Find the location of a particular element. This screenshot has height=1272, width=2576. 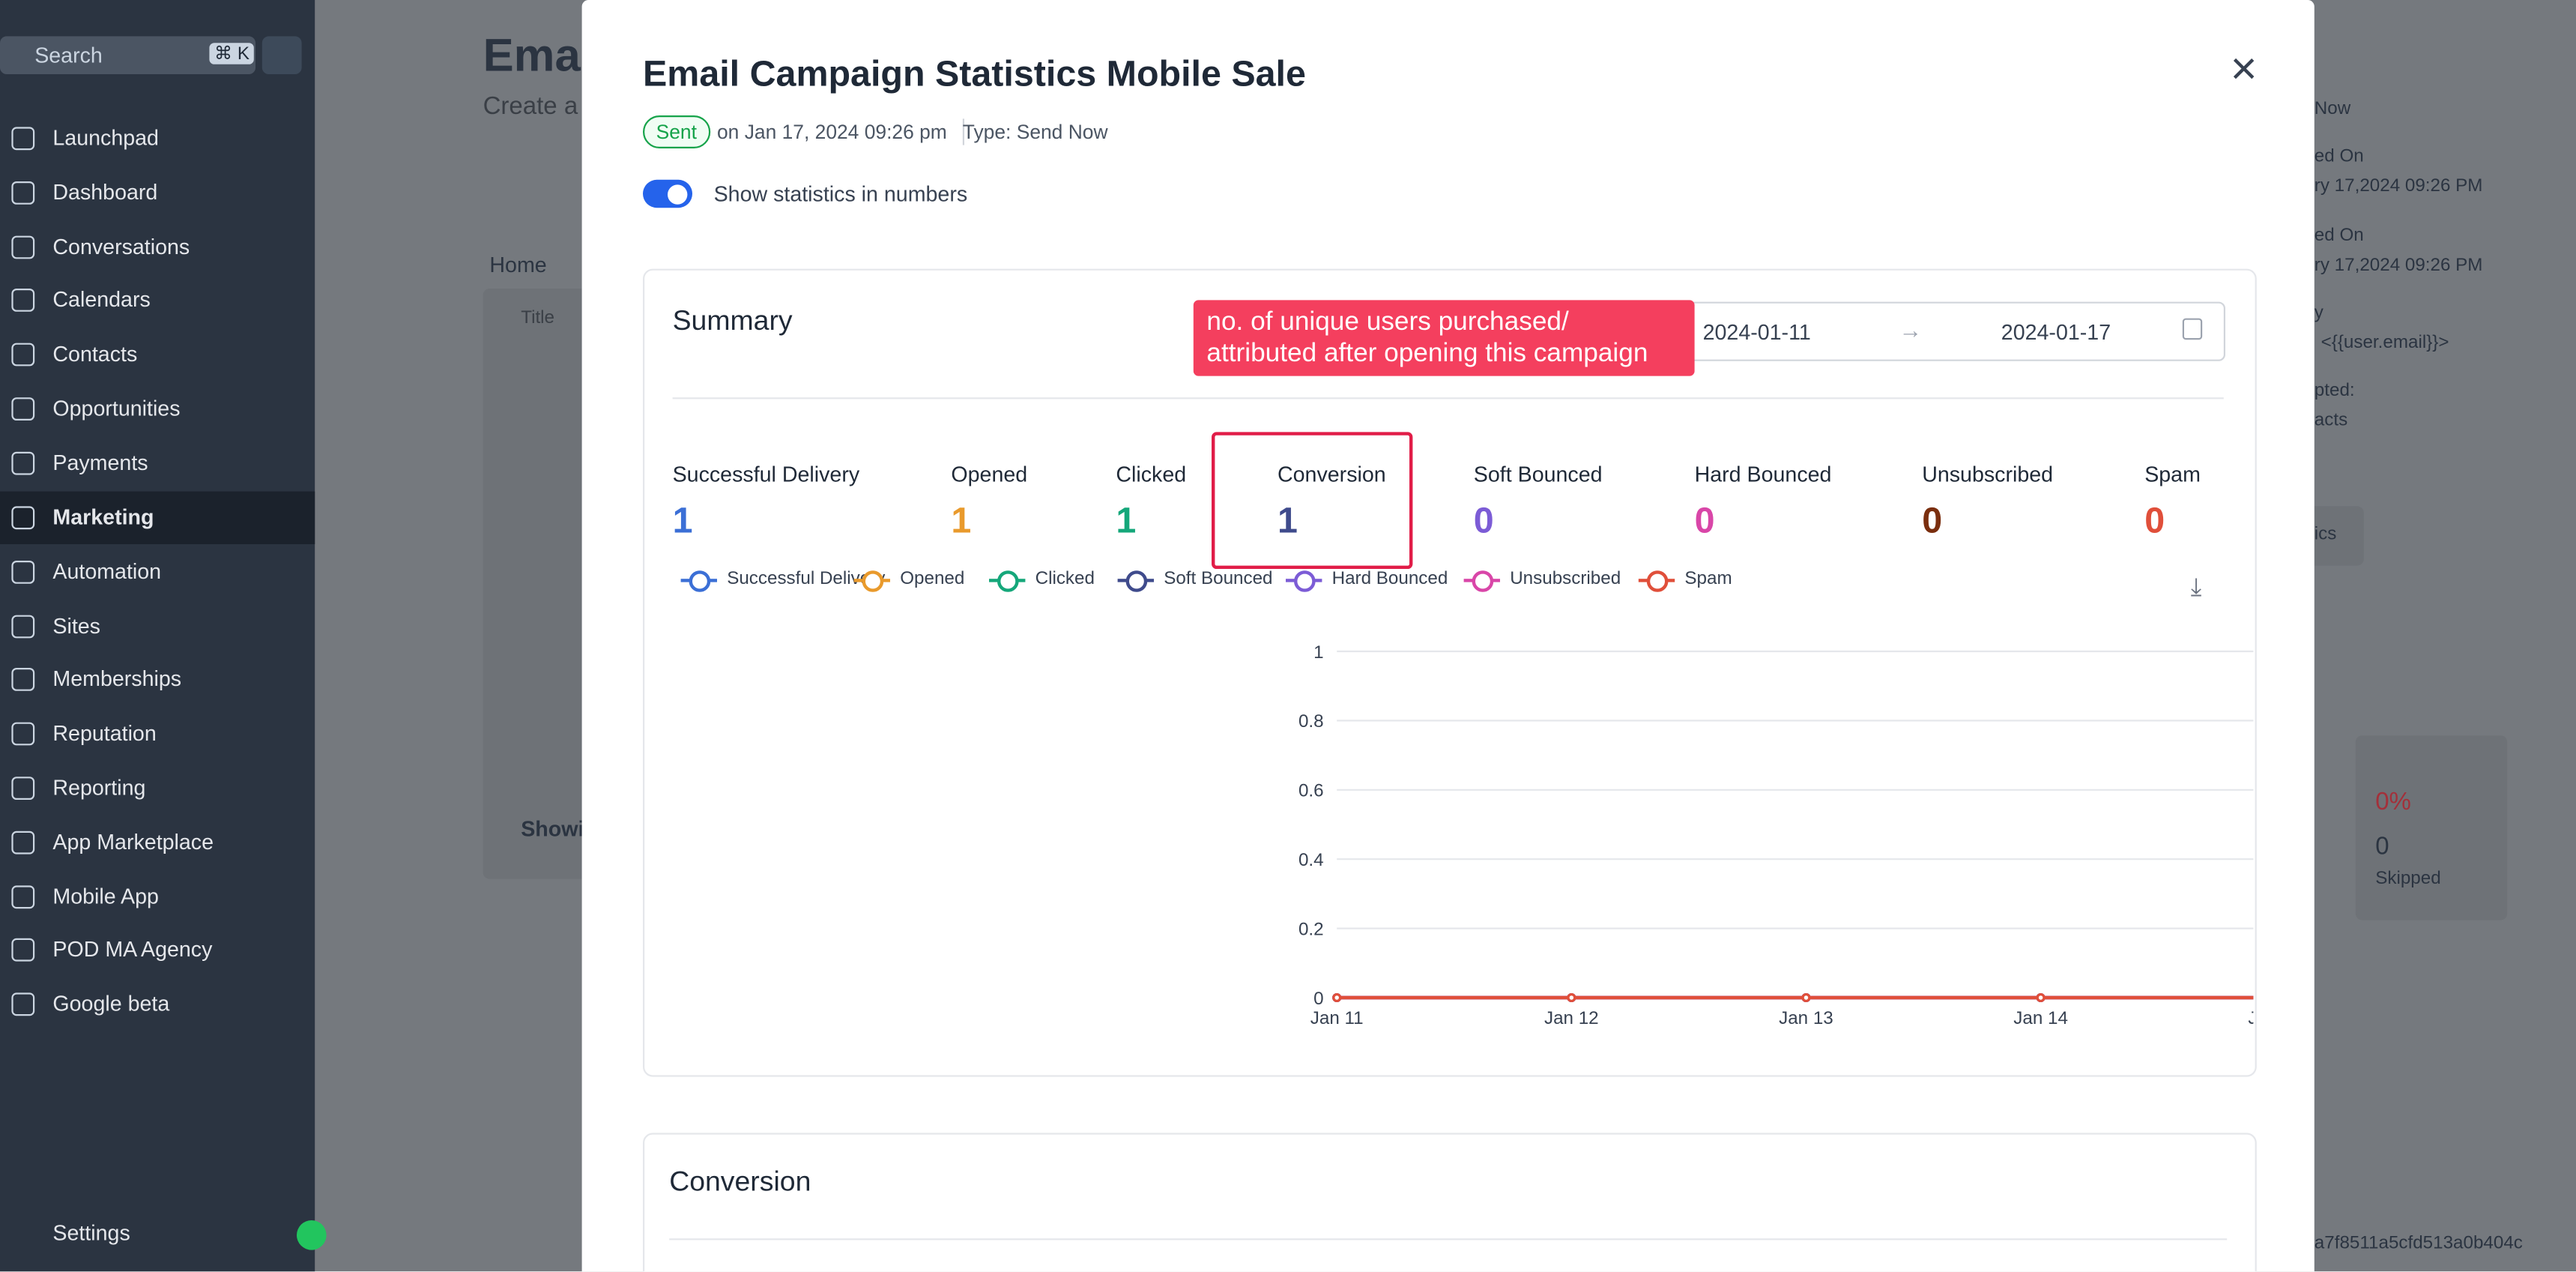

bg-footer: Showi is located at coordinates (552, 828).